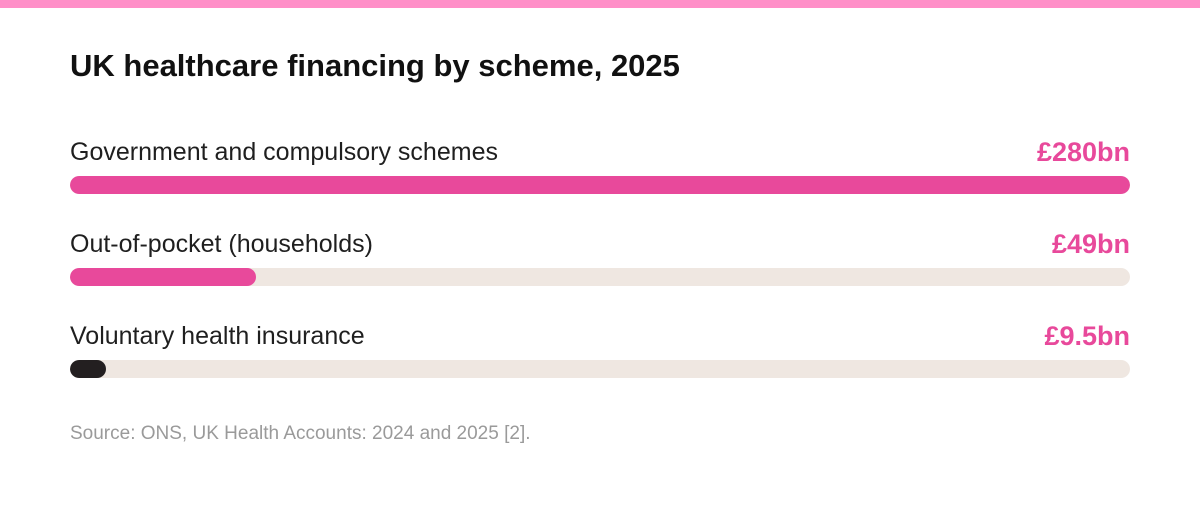  I want to click on top-accent-stripe, so click(600, 4).